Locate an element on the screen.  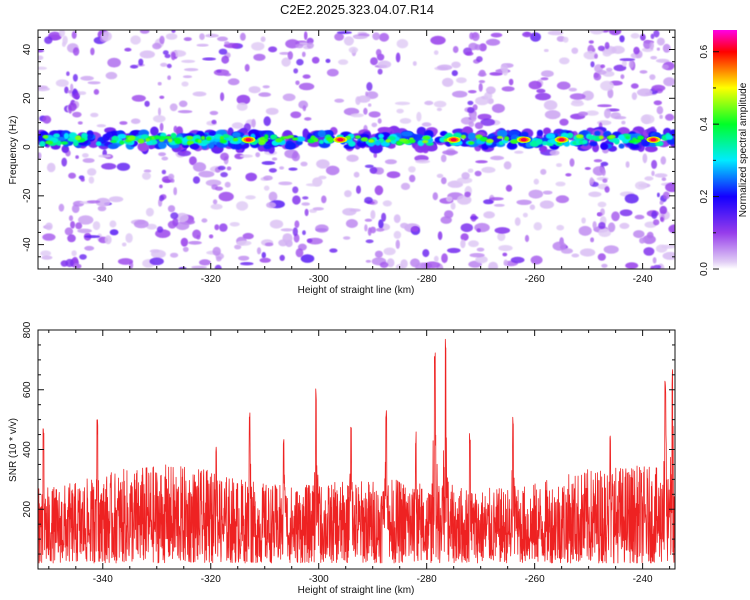
snr-x-tick-label: -320 is located at coordinates (211, 579).